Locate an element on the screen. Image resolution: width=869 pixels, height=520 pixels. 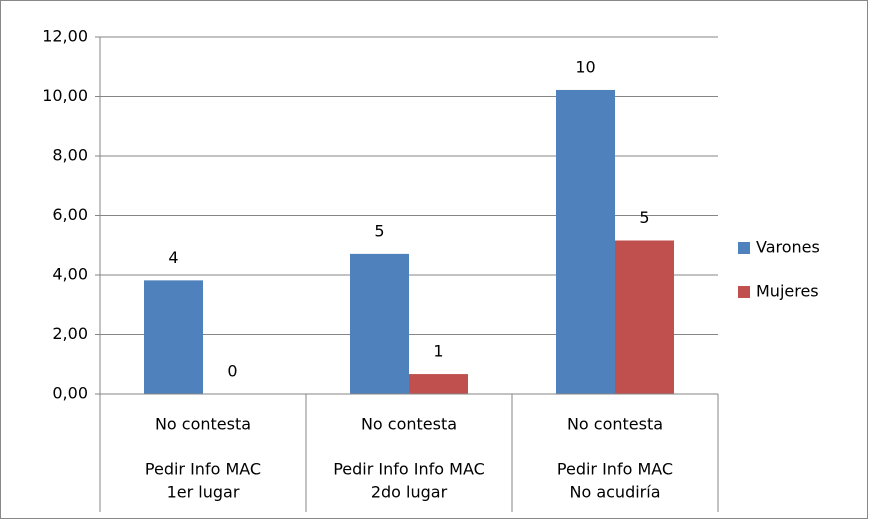
x-group-label: 1er lugar is located at coordinates (203, 492).